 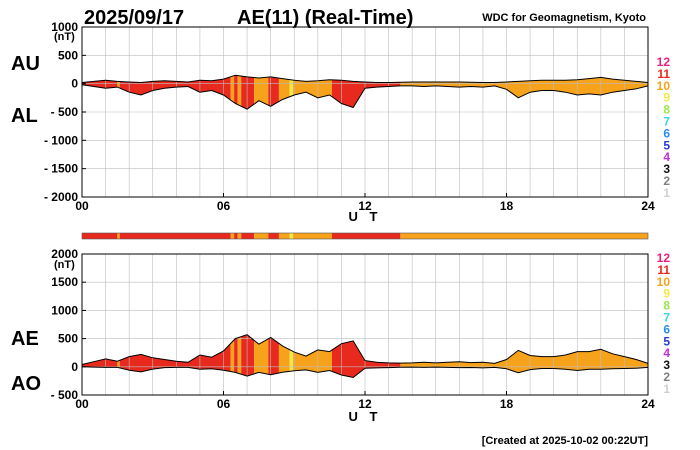 I want to click on y-tick-label: - 2000, so click(x=61, y=197).